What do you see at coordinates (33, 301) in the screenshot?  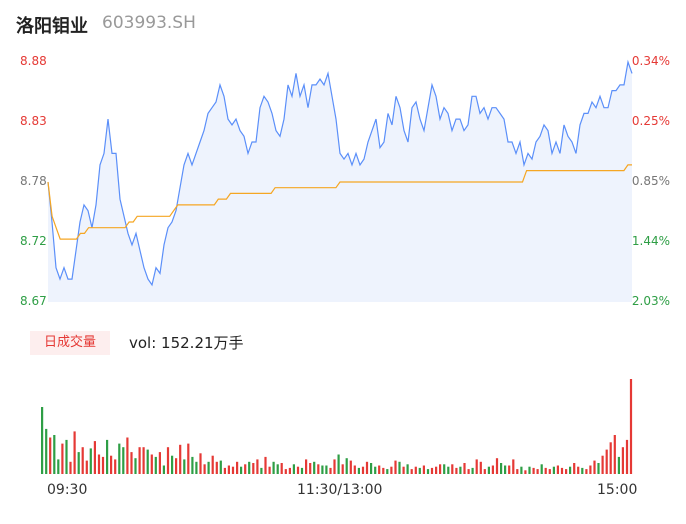 I see `y-left-tick-4: 8.67` at bounding box center [33, 301].